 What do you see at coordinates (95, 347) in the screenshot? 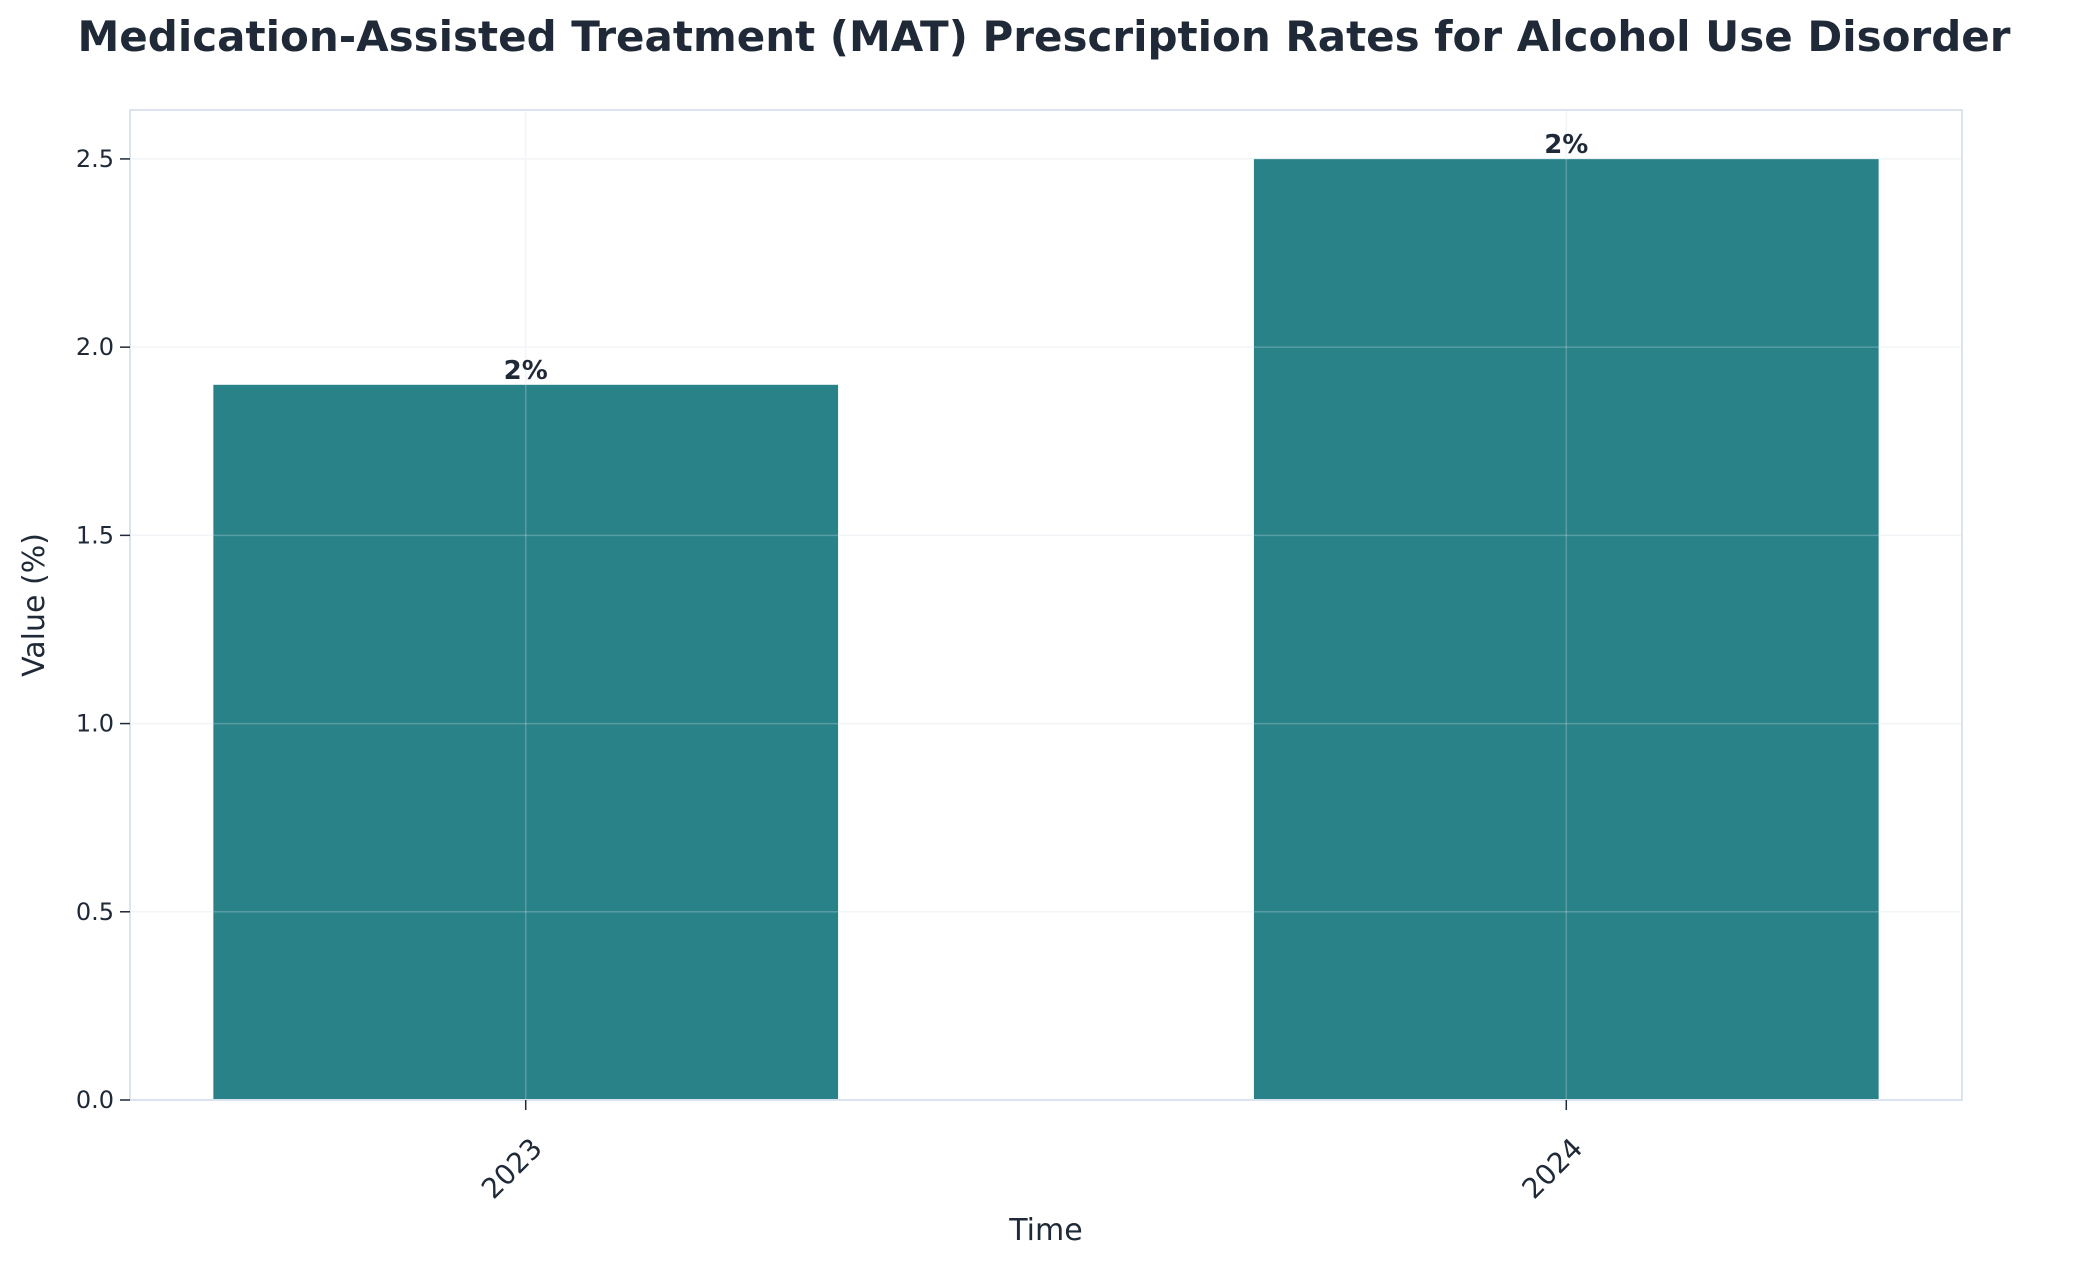
I see `y-tick-label: 2.0` at bounding box center [95, 347].